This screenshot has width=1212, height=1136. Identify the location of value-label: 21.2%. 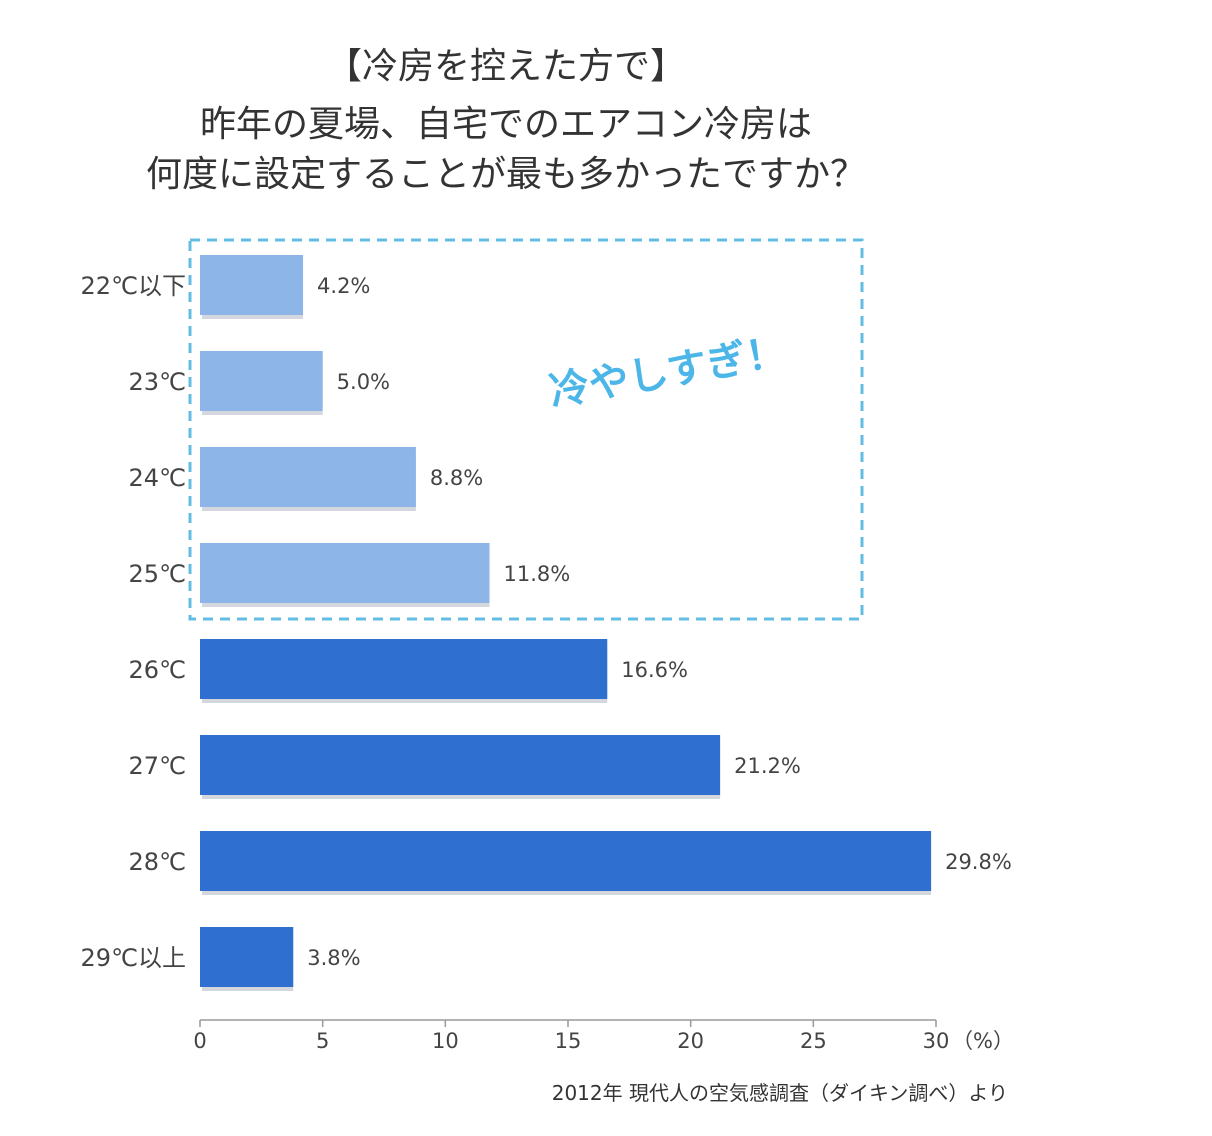
(767, 766).